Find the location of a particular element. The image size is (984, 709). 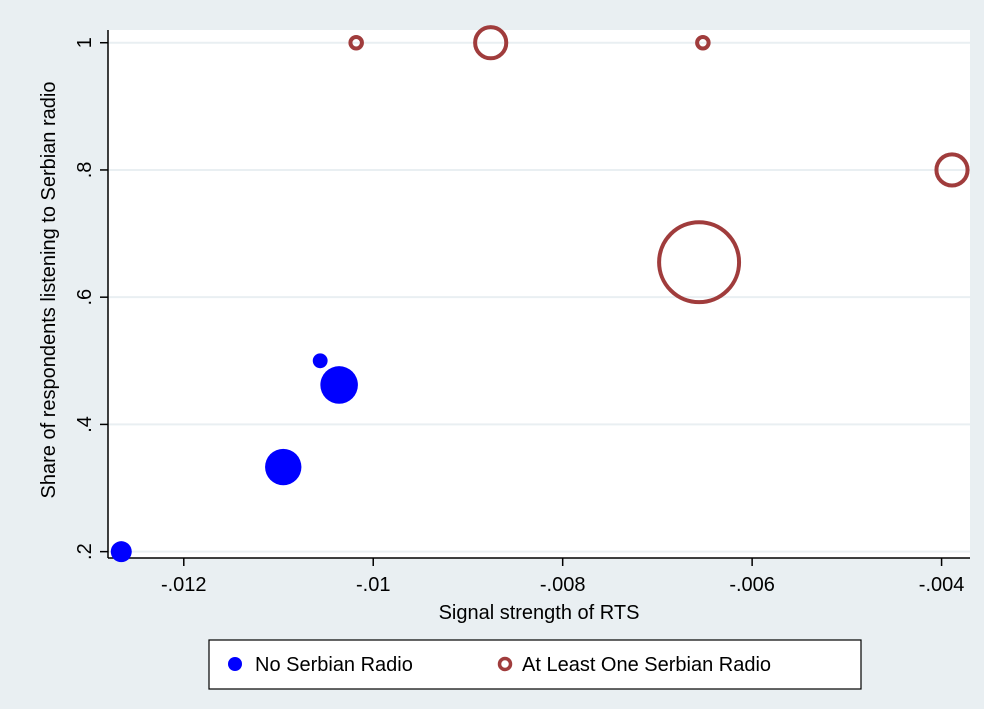

x-tick-label: -.01 is located at coordinates (373, 585).